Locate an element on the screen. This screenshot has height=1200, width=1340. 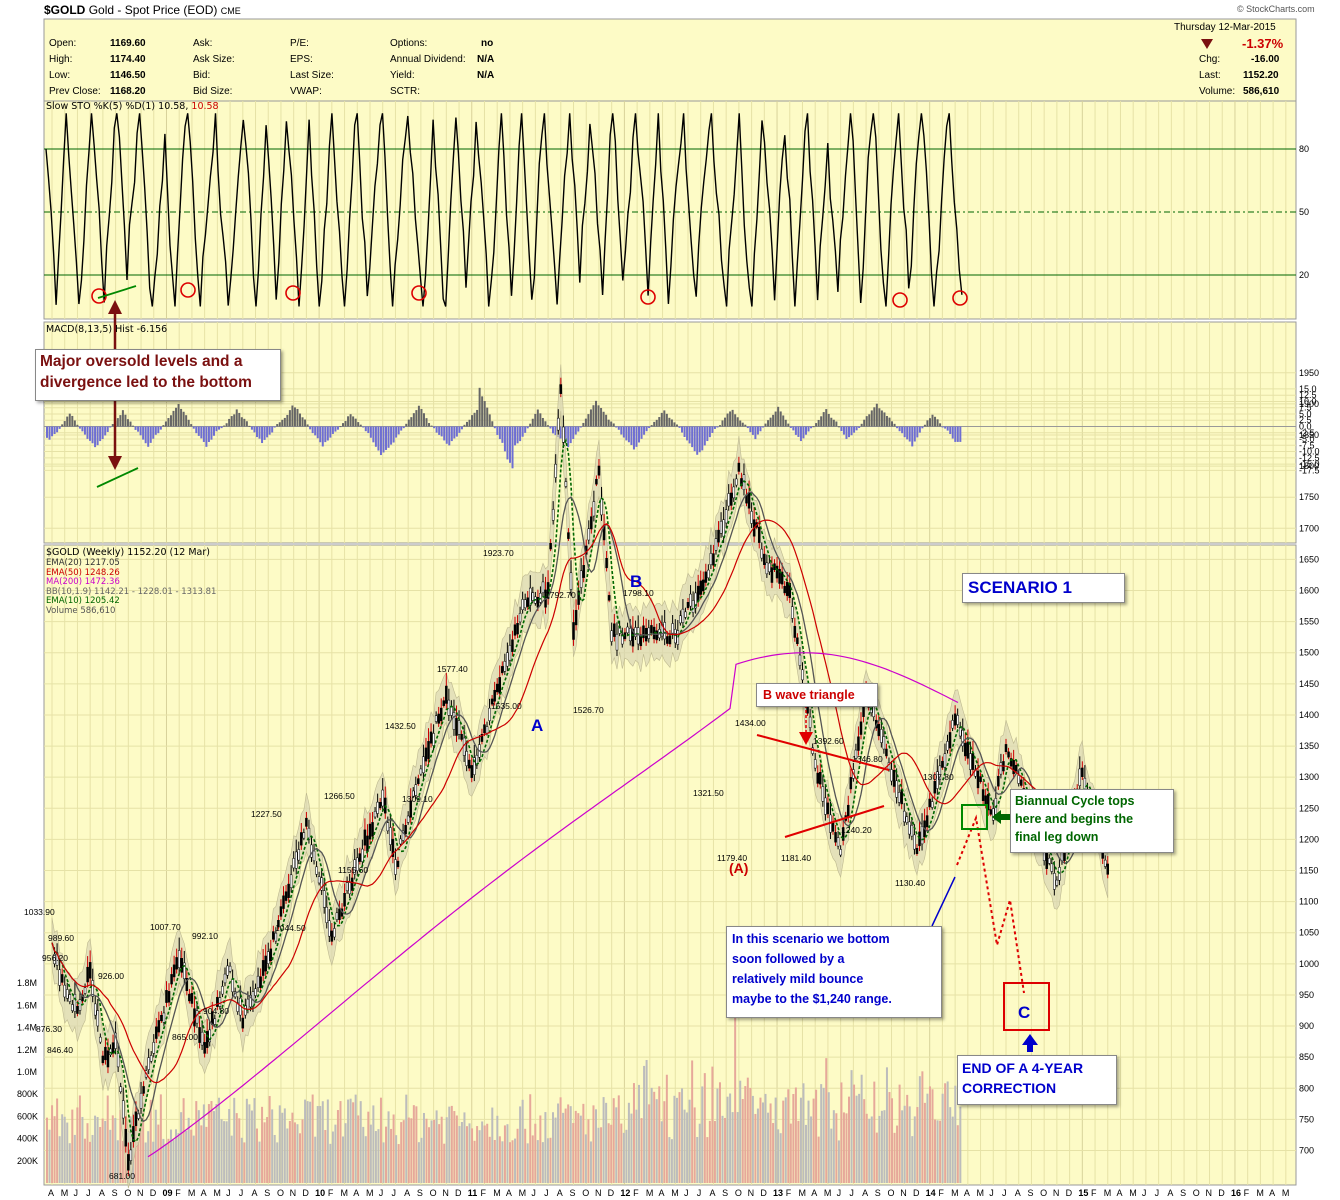
end-line2: CORRECTION is located at coordinates (1009, 1088).